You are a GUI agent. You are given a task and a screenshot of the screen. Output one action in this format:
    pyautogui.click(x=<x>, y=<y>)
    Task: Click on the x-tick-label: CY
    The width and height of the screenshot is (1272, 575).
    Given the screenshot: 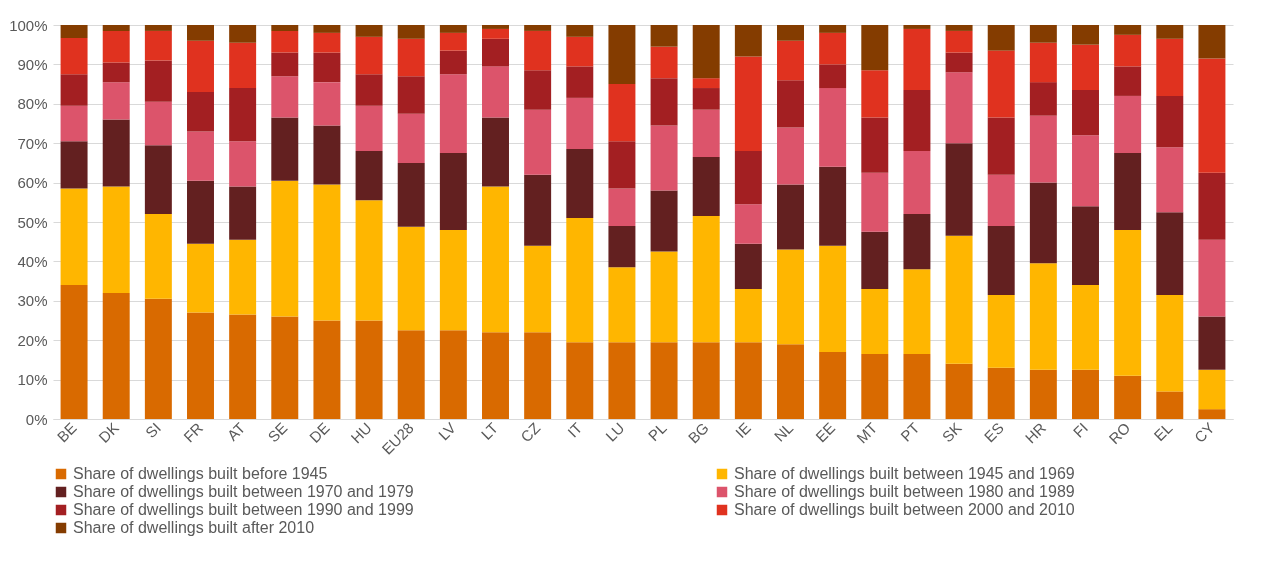 What is the action you would take?
    pyautogui.click(x=1204, y=432)
    